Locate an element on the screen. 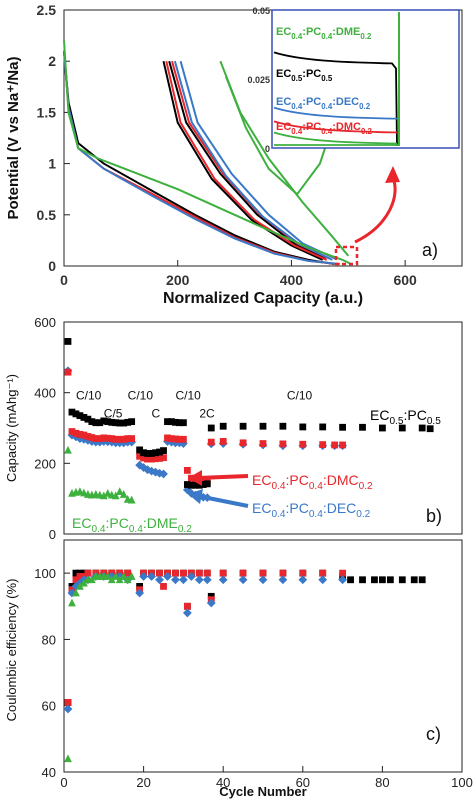 This screenshot has height=800, width=476. inset-ytick-label: 0.05 is located at coordinates (261, 11).